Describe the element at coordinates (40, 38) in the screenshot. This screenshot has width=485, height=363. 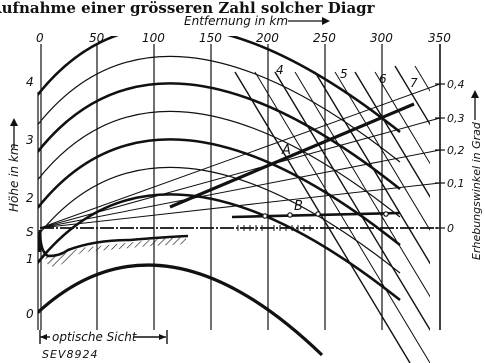
I see `top-tick-0: 0` at that location.